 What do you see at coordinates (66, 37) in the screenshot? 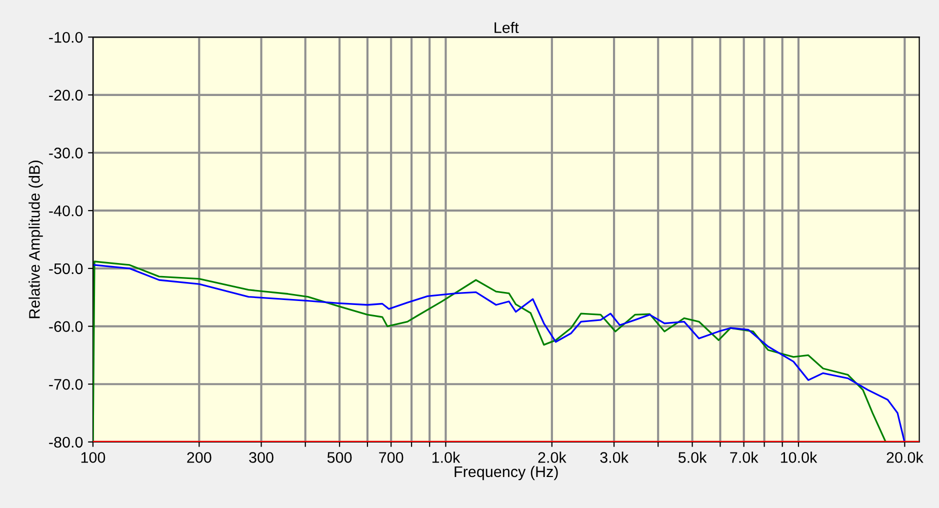
I see `y-tick-label: -10.0` at bounding box center [66, 37].